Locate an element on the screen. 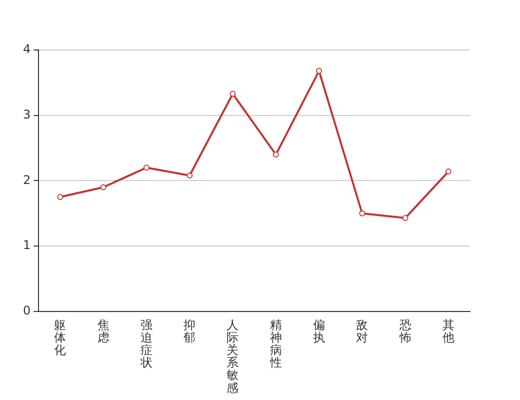 The image size is (520, 400). x-tick-label: 人际关系敏感 is located at coordinates (232, 356).